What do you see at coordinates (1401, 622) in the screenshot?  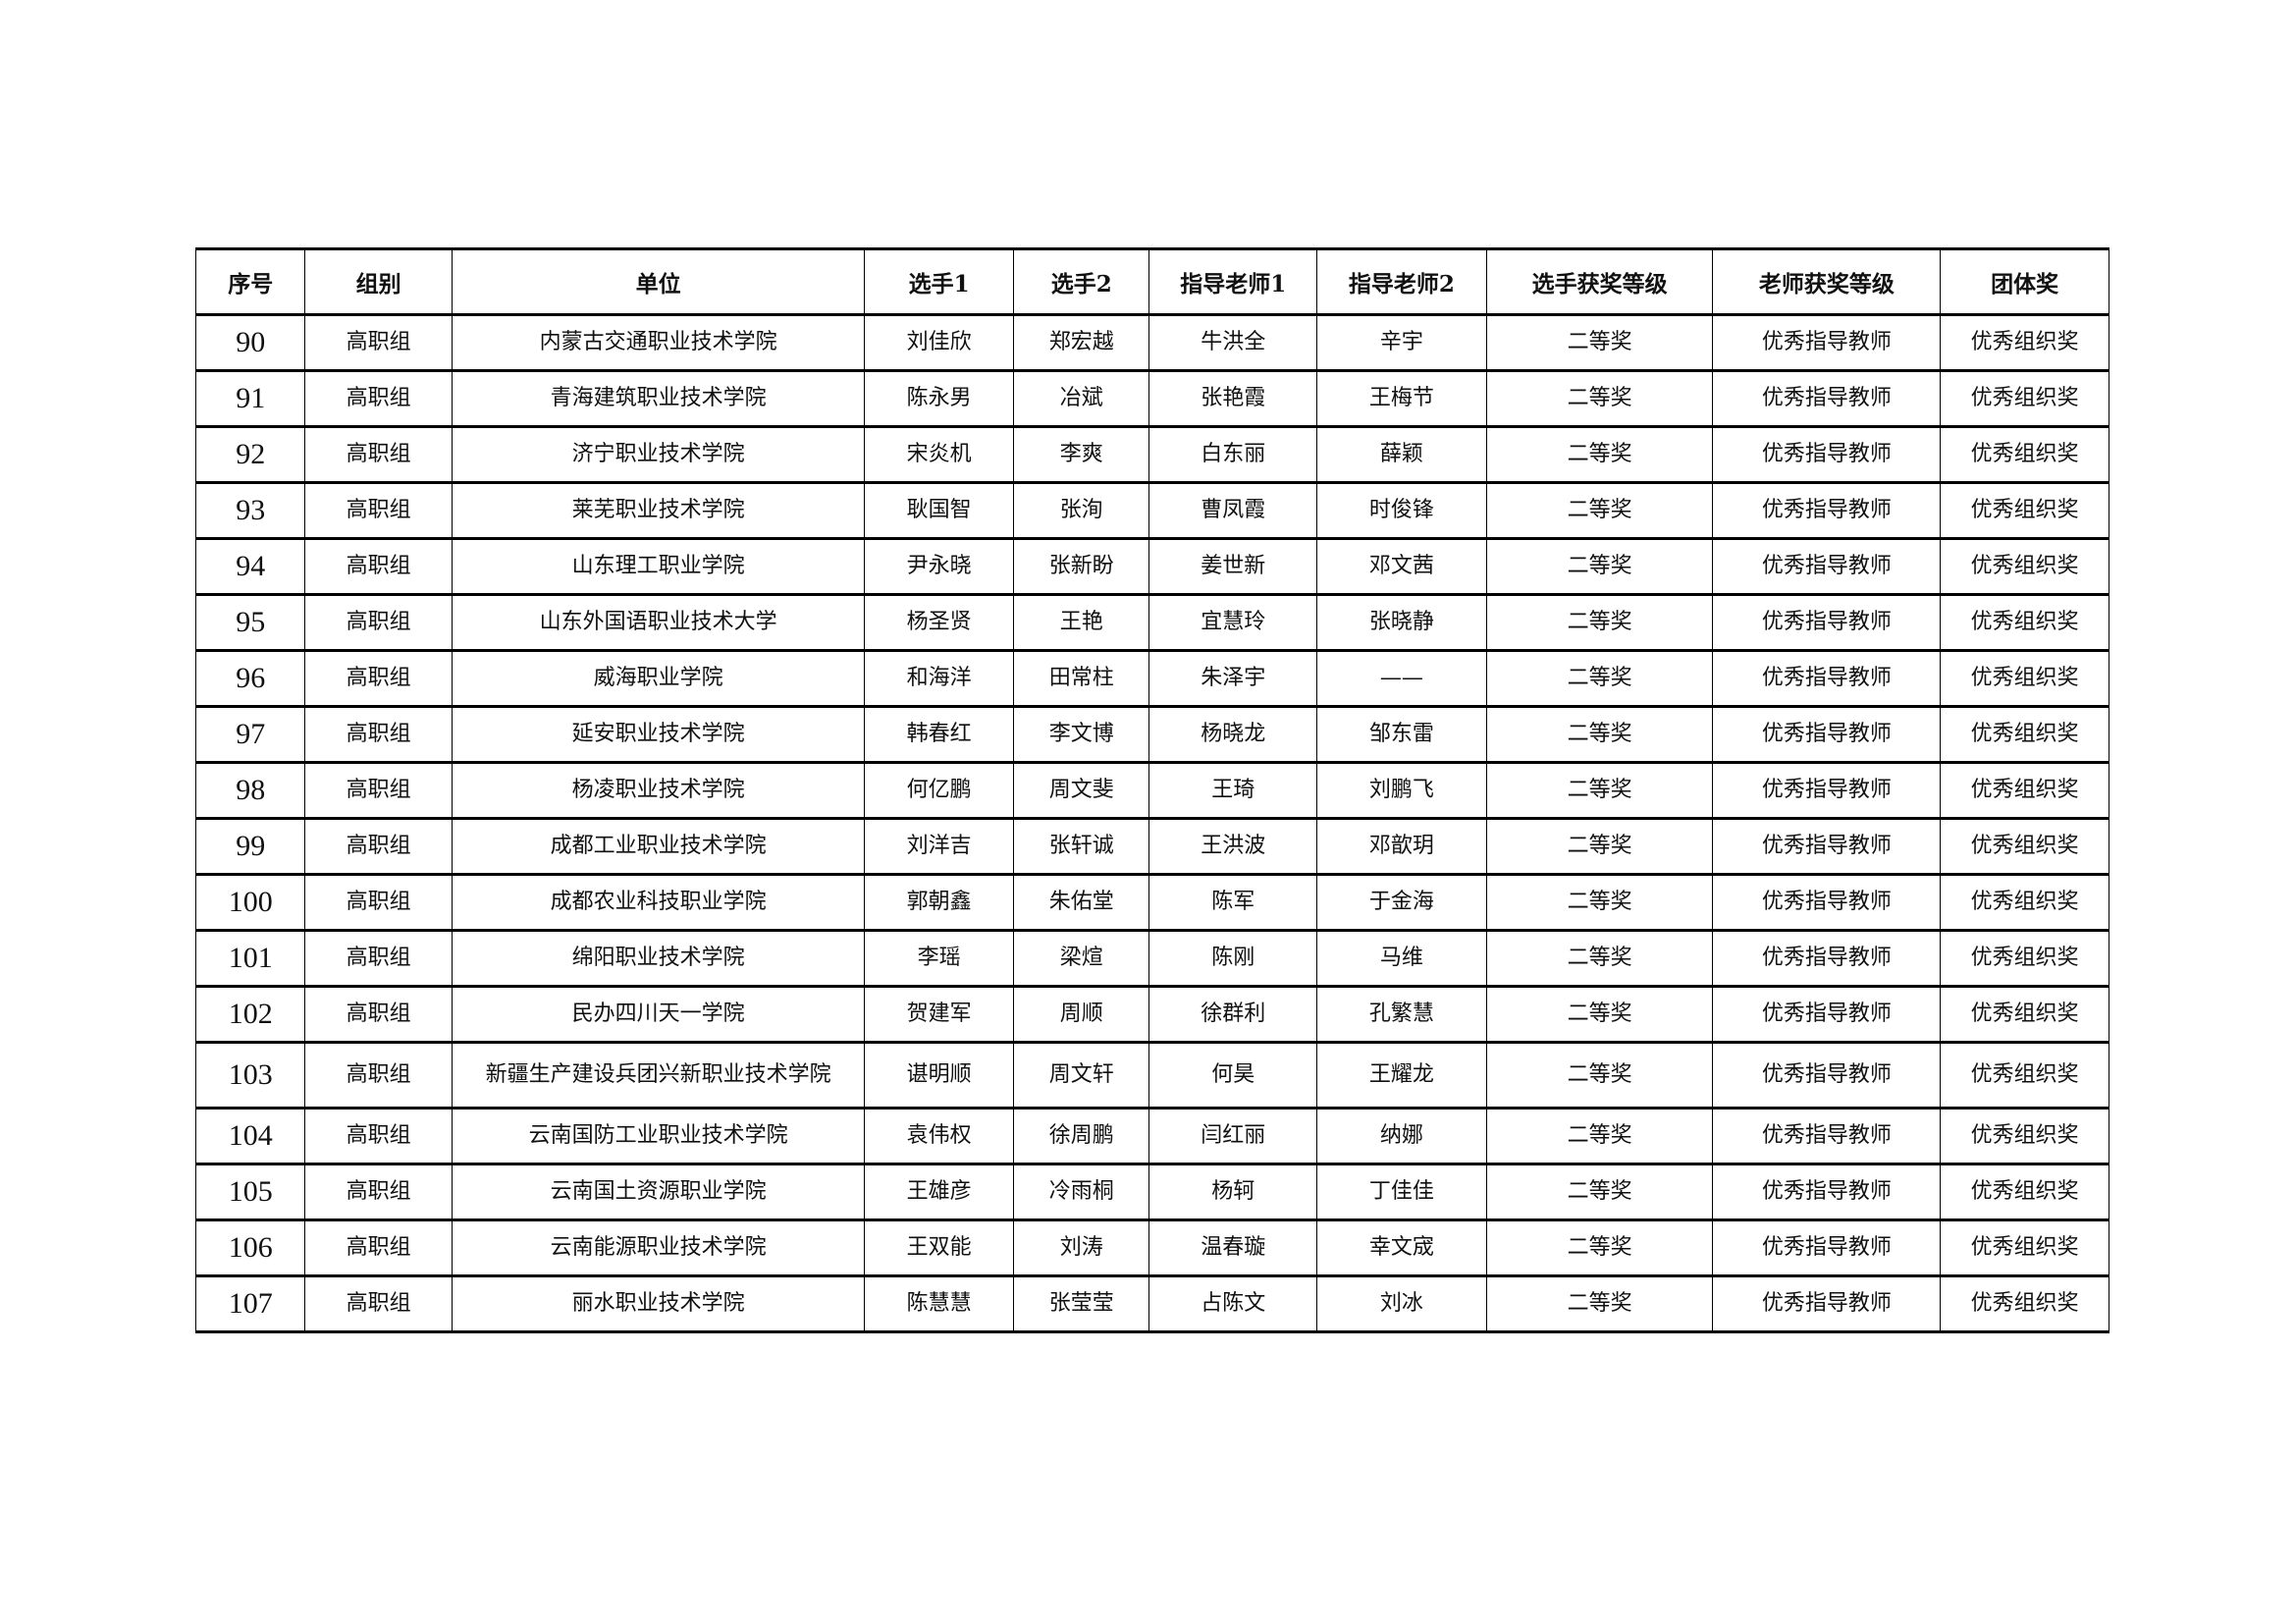 I see `cell-col-teacher-2: 张晓静` at bounding box center [1401, 622].